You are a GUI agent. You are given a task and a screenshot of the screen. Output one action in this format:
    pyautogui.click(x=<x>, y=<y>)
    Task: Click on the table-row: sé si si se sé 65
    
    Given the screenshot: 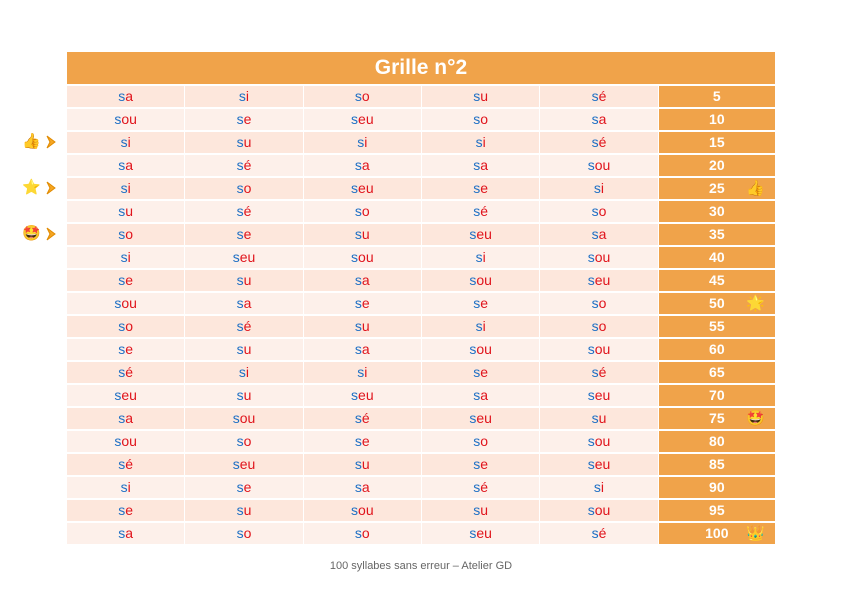 What is the action you would take?
    pyautogui.click(x=421, y=373)
    